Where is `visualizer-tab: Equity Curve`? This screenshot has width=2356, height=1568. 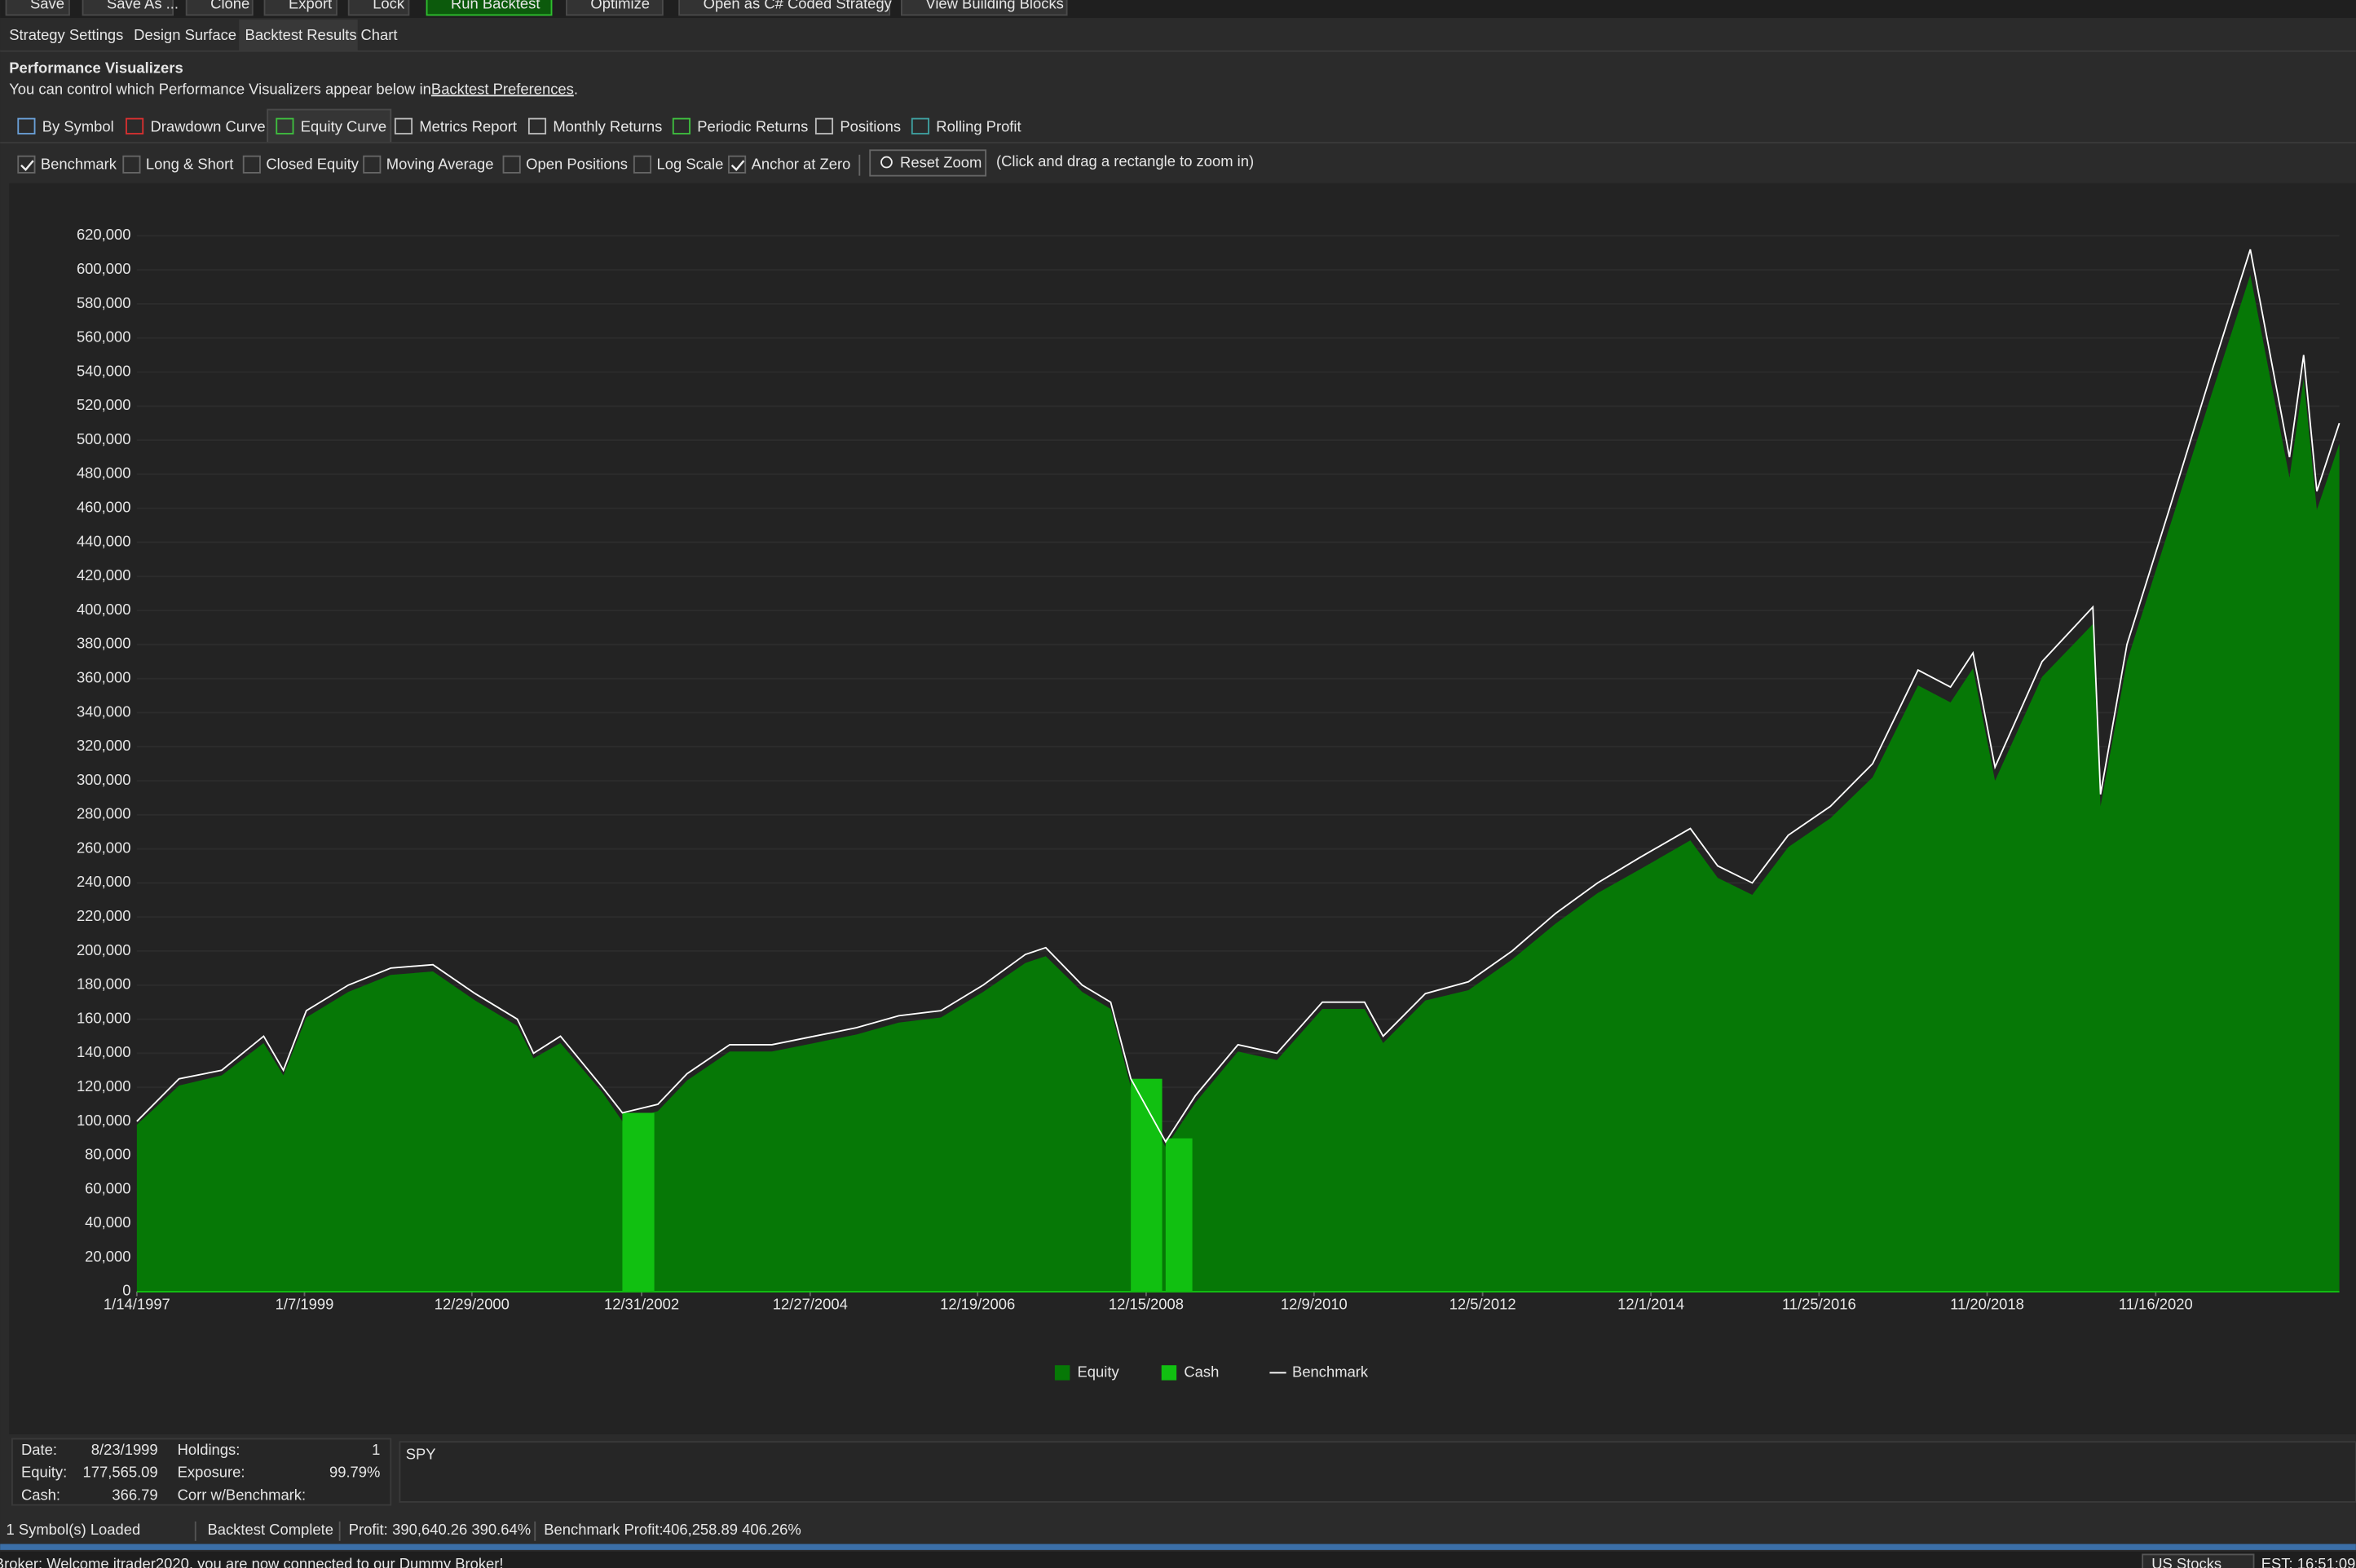
visualizer-tab: Equity Curve is located at coordinates (343, 126).